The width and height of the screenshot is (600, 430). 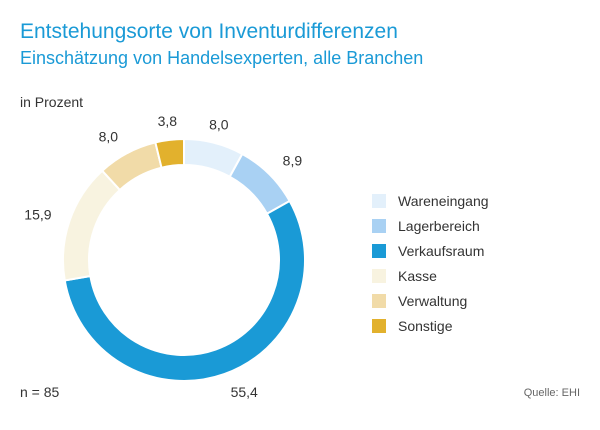 I want to click on value-label-verwaltung: 8,0, so click(x=109, y=136).